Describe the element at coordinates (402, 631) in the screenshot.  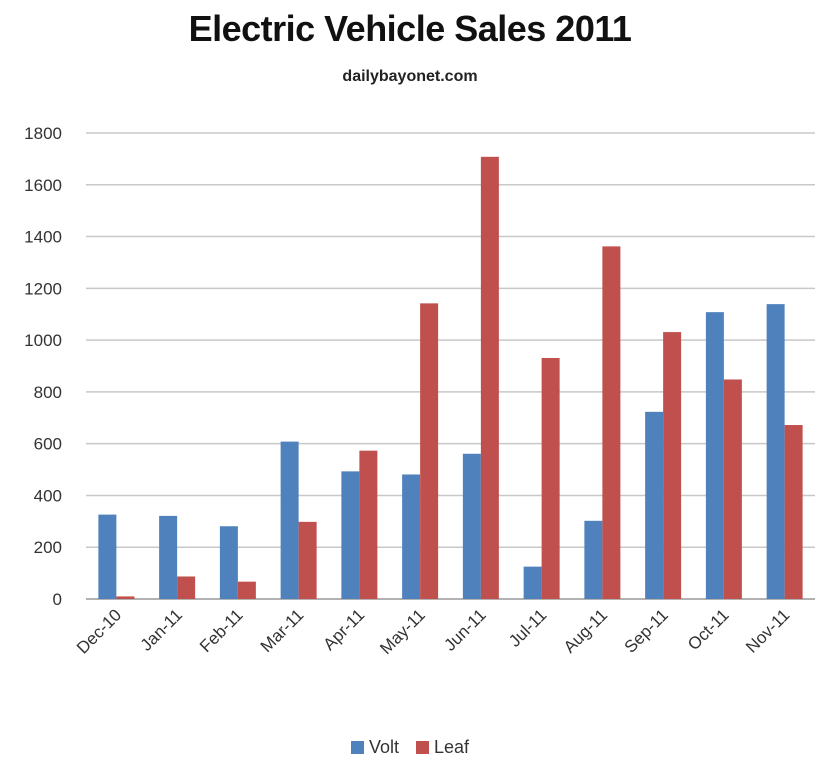
I see `x-tick-label: May-11` at that location.